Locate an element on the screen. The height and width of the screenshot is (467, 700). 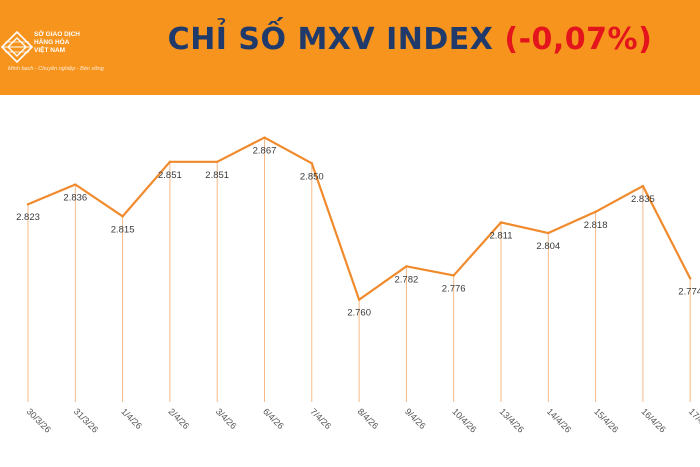
logo-line-3: VIỆT NAM is located at coordinates (50, 50).